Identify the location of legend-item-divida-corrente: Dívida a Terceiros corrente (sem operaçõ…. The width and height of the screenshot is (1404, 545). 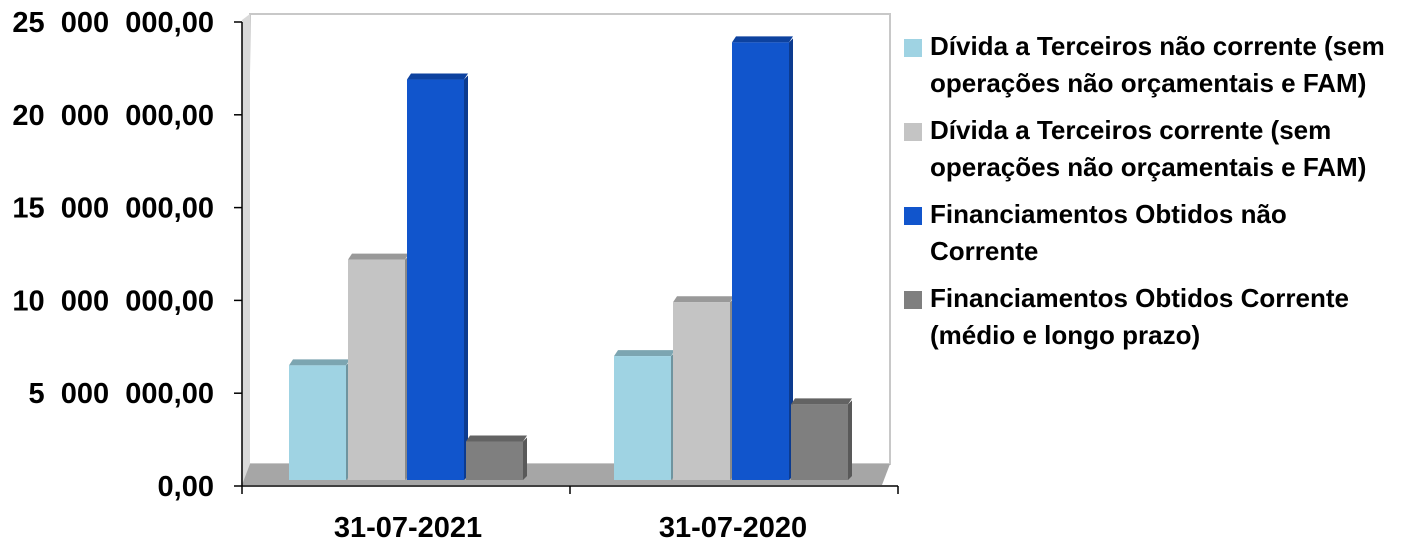
(1150, 149).